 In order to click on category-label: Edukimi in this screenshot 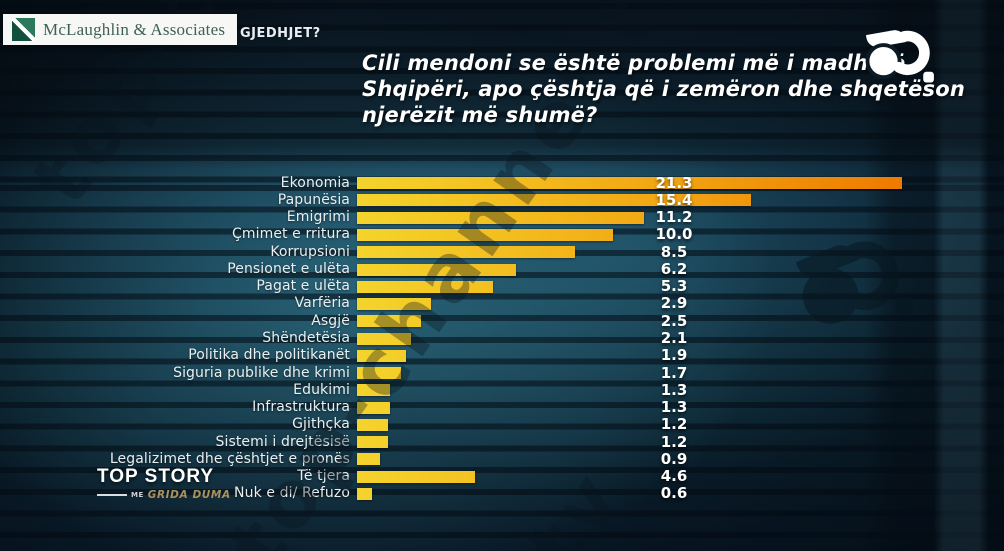, I will do `click(321, 389)`.